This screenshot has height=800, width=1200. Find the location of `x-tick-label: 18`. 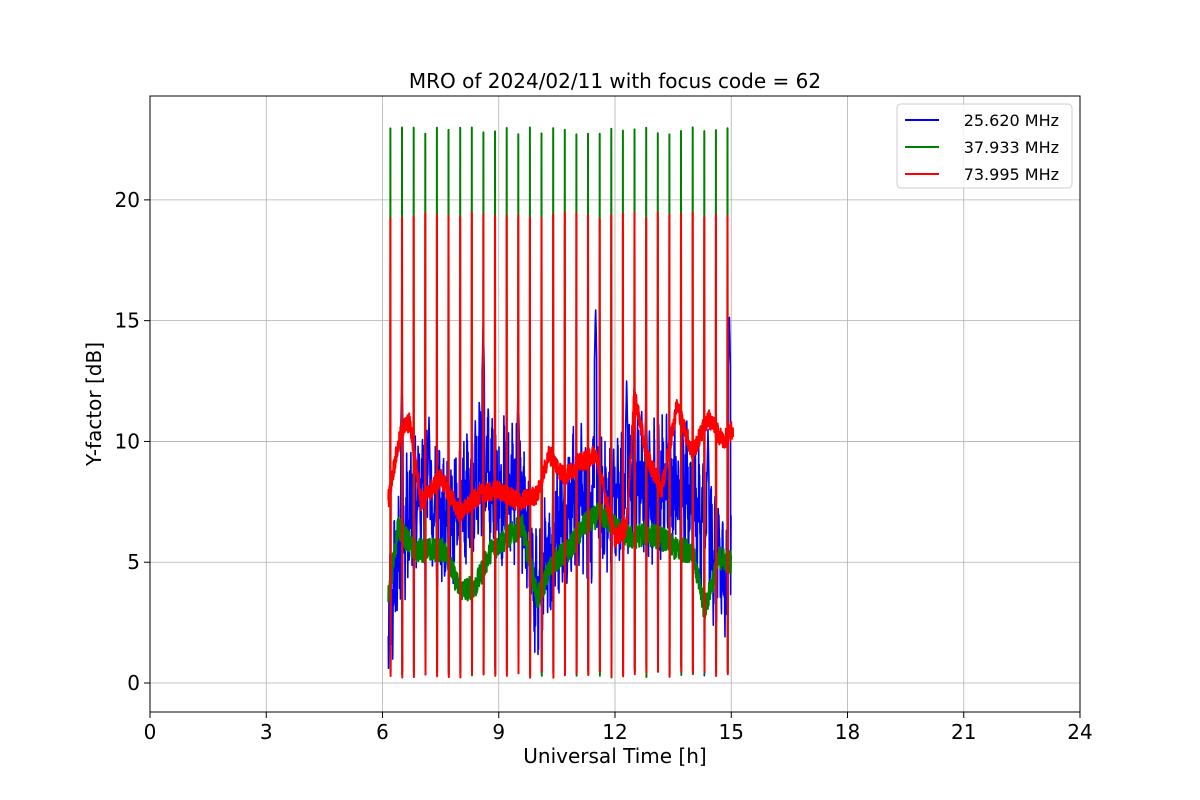

x-tick-label: 18 is located at coordinates (847, 732).